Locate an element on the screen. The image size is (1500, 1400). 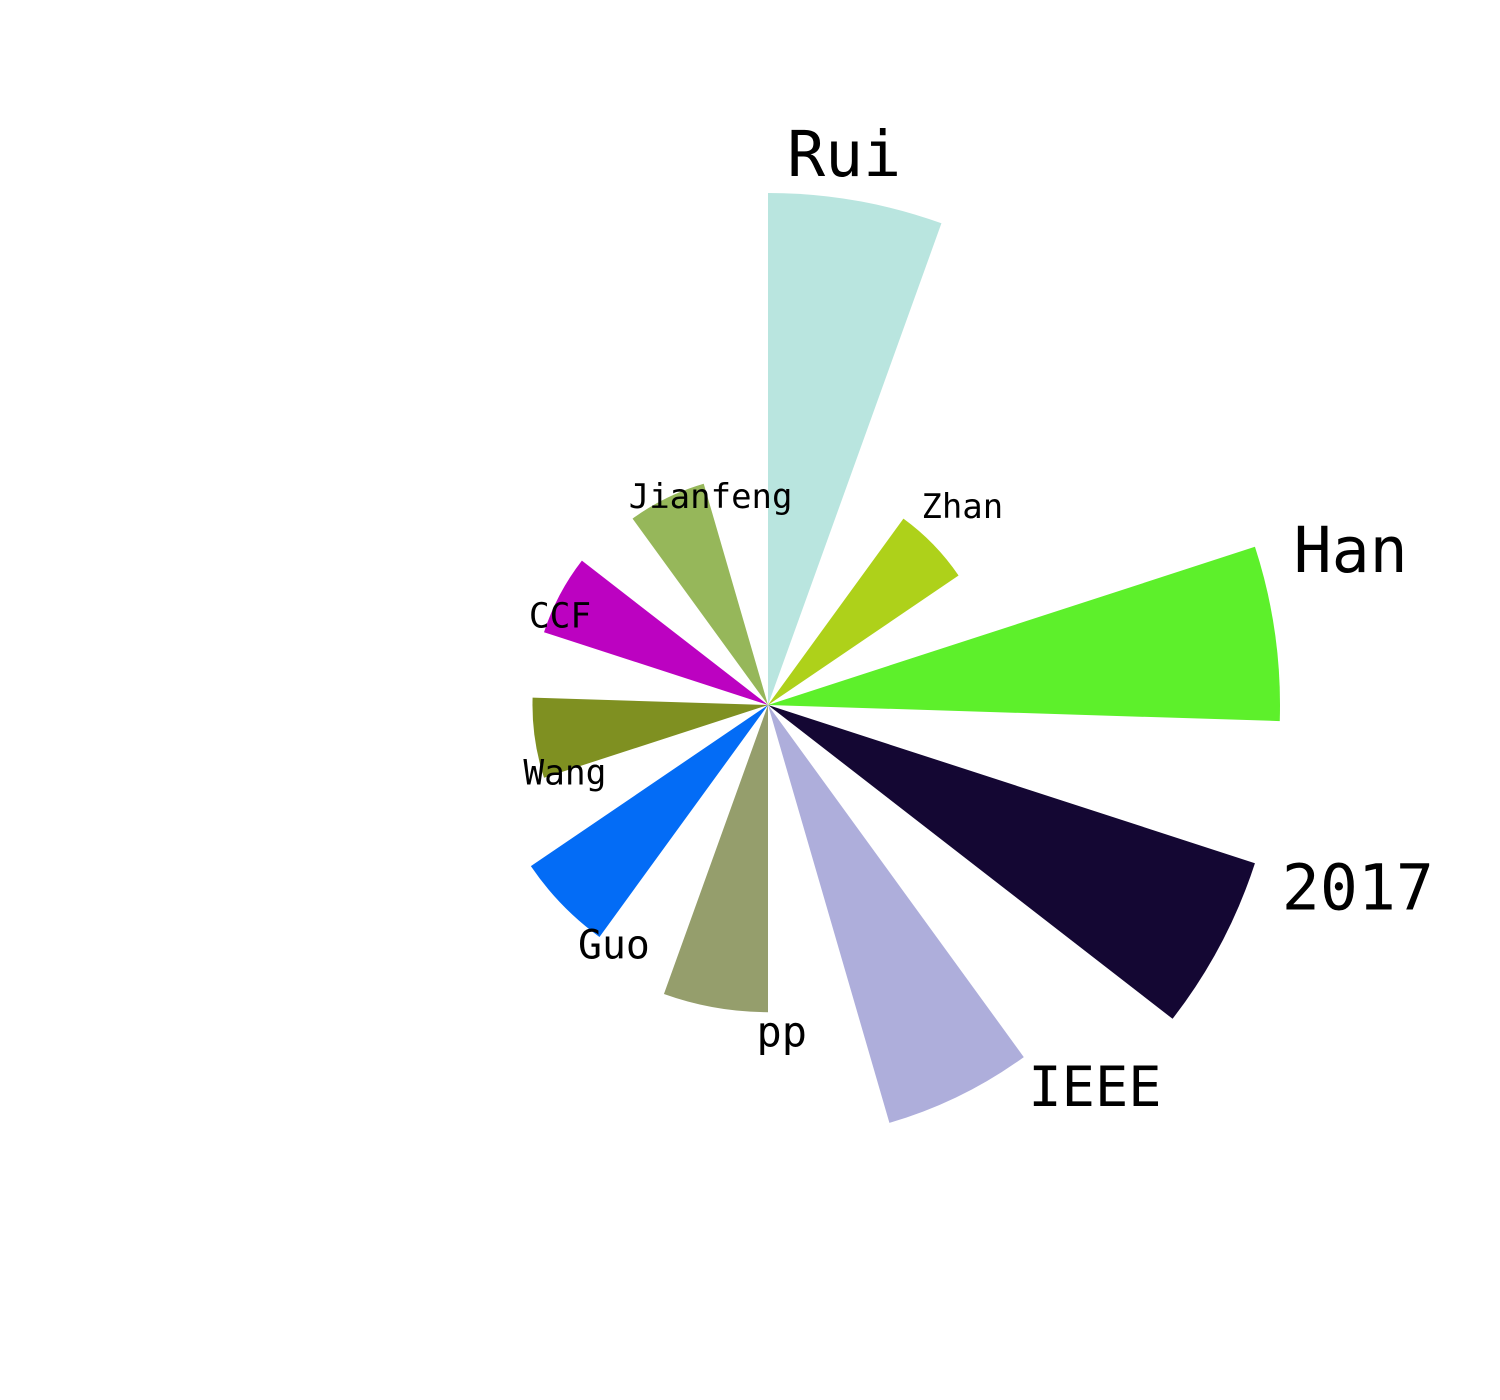
label-guo: Guo is located at coordinates (614, 946).